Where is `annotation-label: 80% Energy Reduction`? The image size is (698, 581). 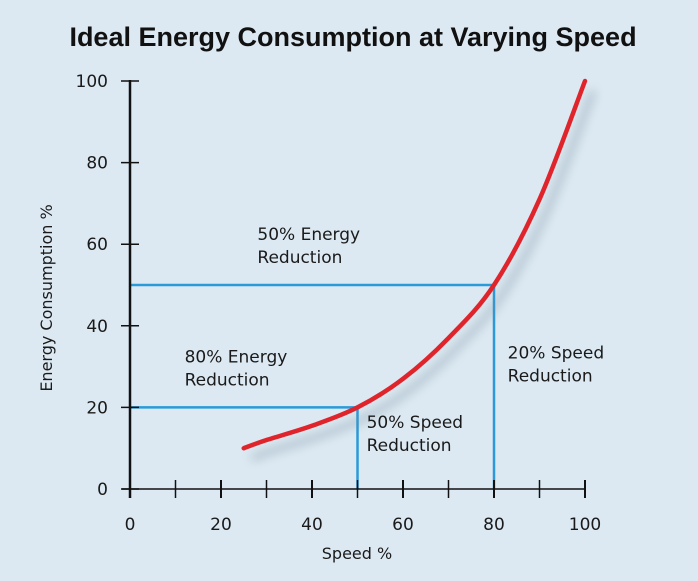
annotation-label: 80% Energy Reduction is located at coordinates (236, 369).